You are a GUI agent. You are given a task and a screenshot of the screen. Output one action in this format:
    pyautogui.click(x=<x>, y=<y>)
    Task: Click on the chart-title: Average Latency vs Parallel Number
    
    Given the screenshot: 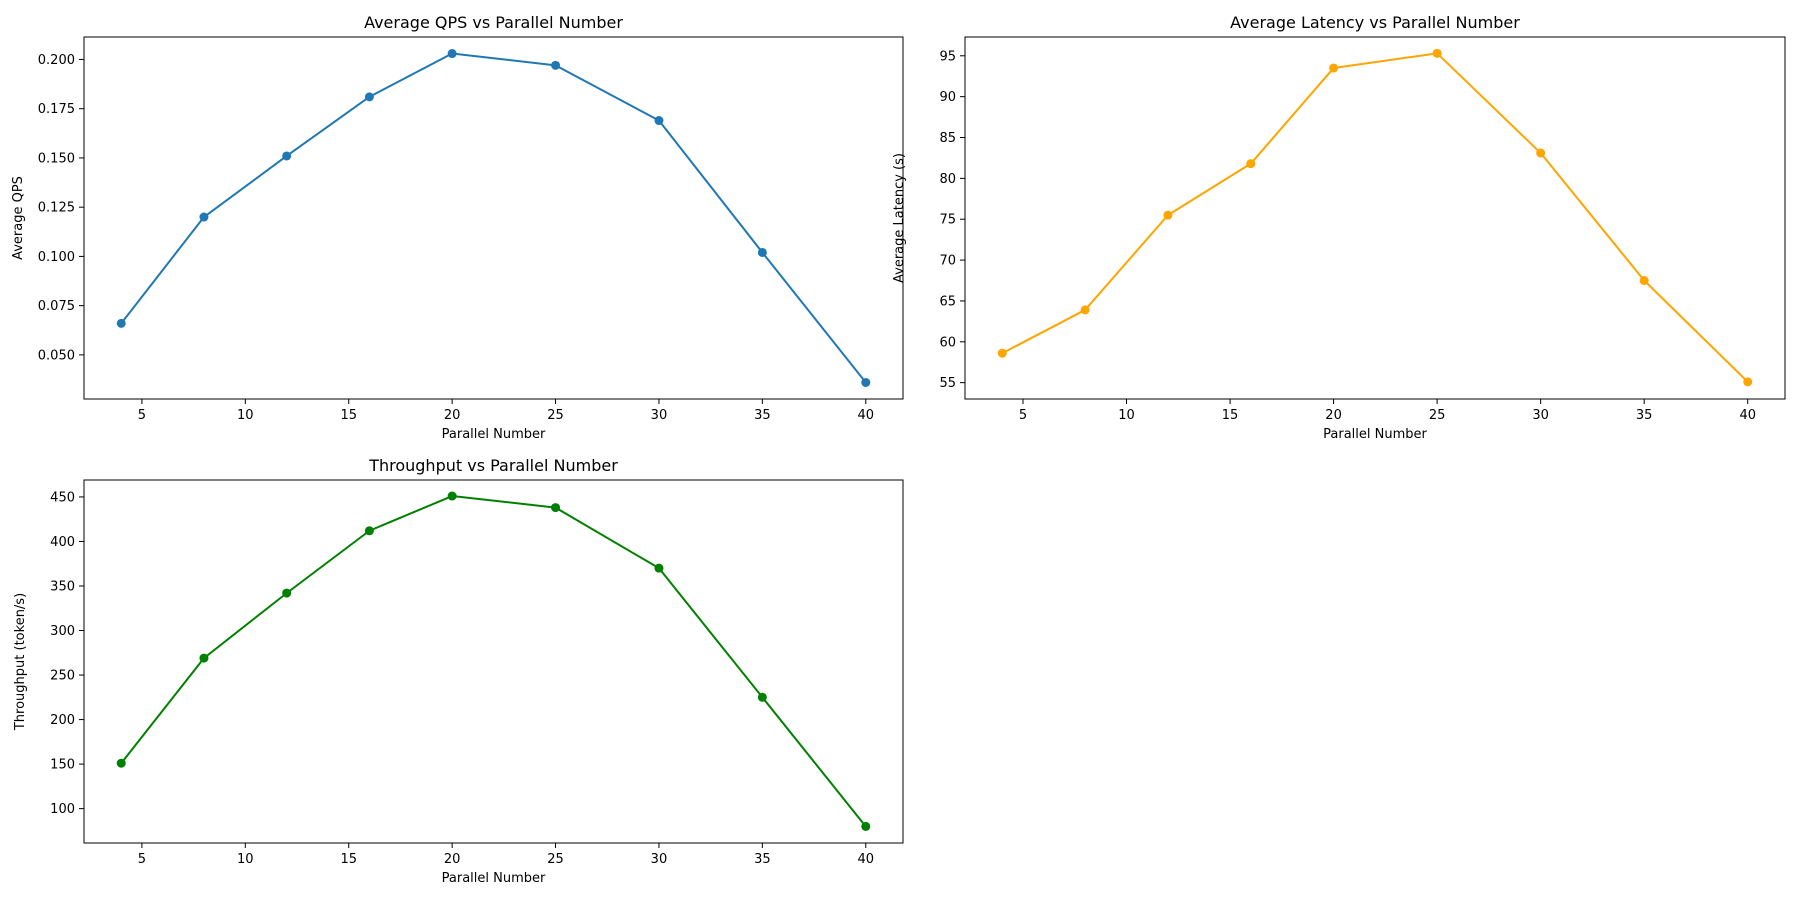 What is the action you would take?
    pyautogui.click(x=1375, y=22)
    